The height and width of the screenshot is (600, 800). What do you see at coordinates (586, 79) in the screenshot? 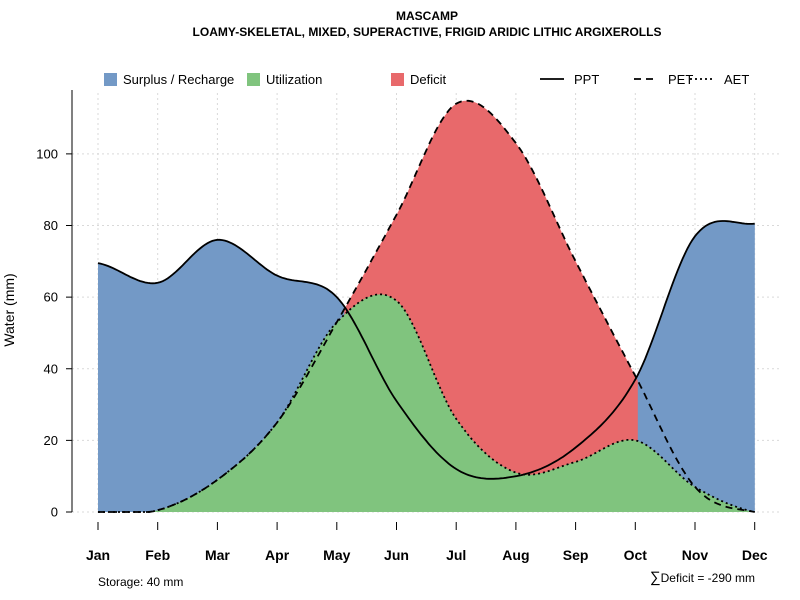
I see `legend-label: PPT` at bounding box center [586, 79].